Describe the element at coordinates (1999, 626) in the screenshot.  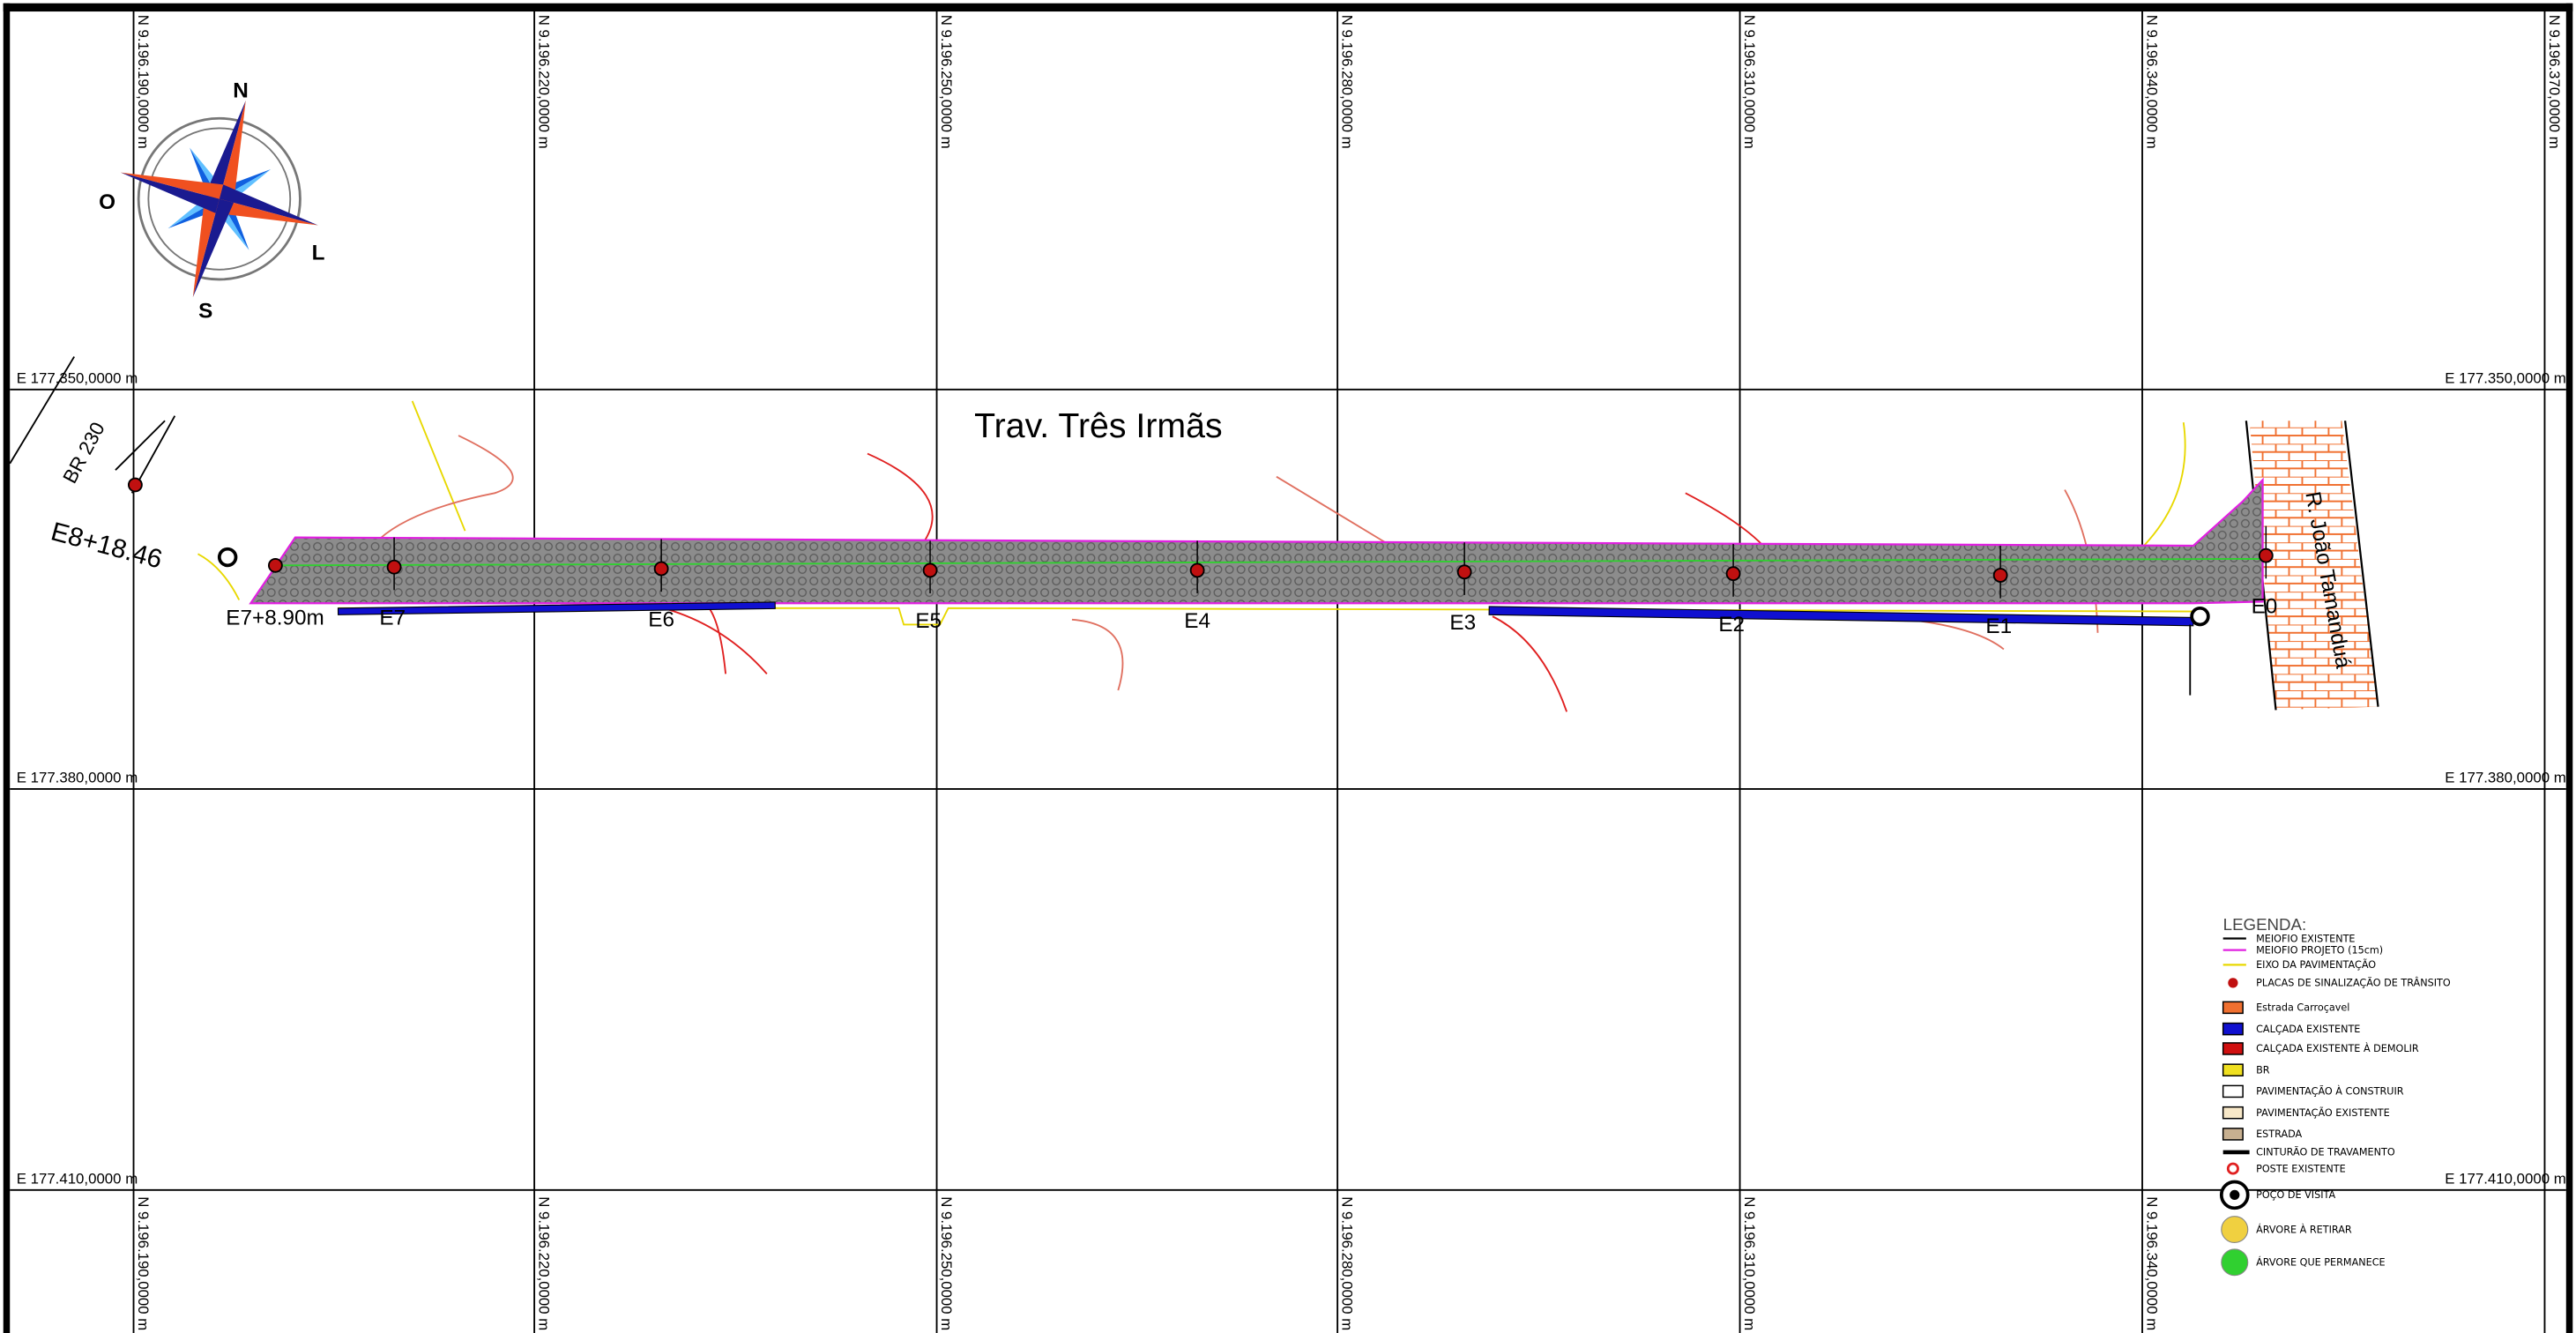
I see `station-label: E1` at that location.